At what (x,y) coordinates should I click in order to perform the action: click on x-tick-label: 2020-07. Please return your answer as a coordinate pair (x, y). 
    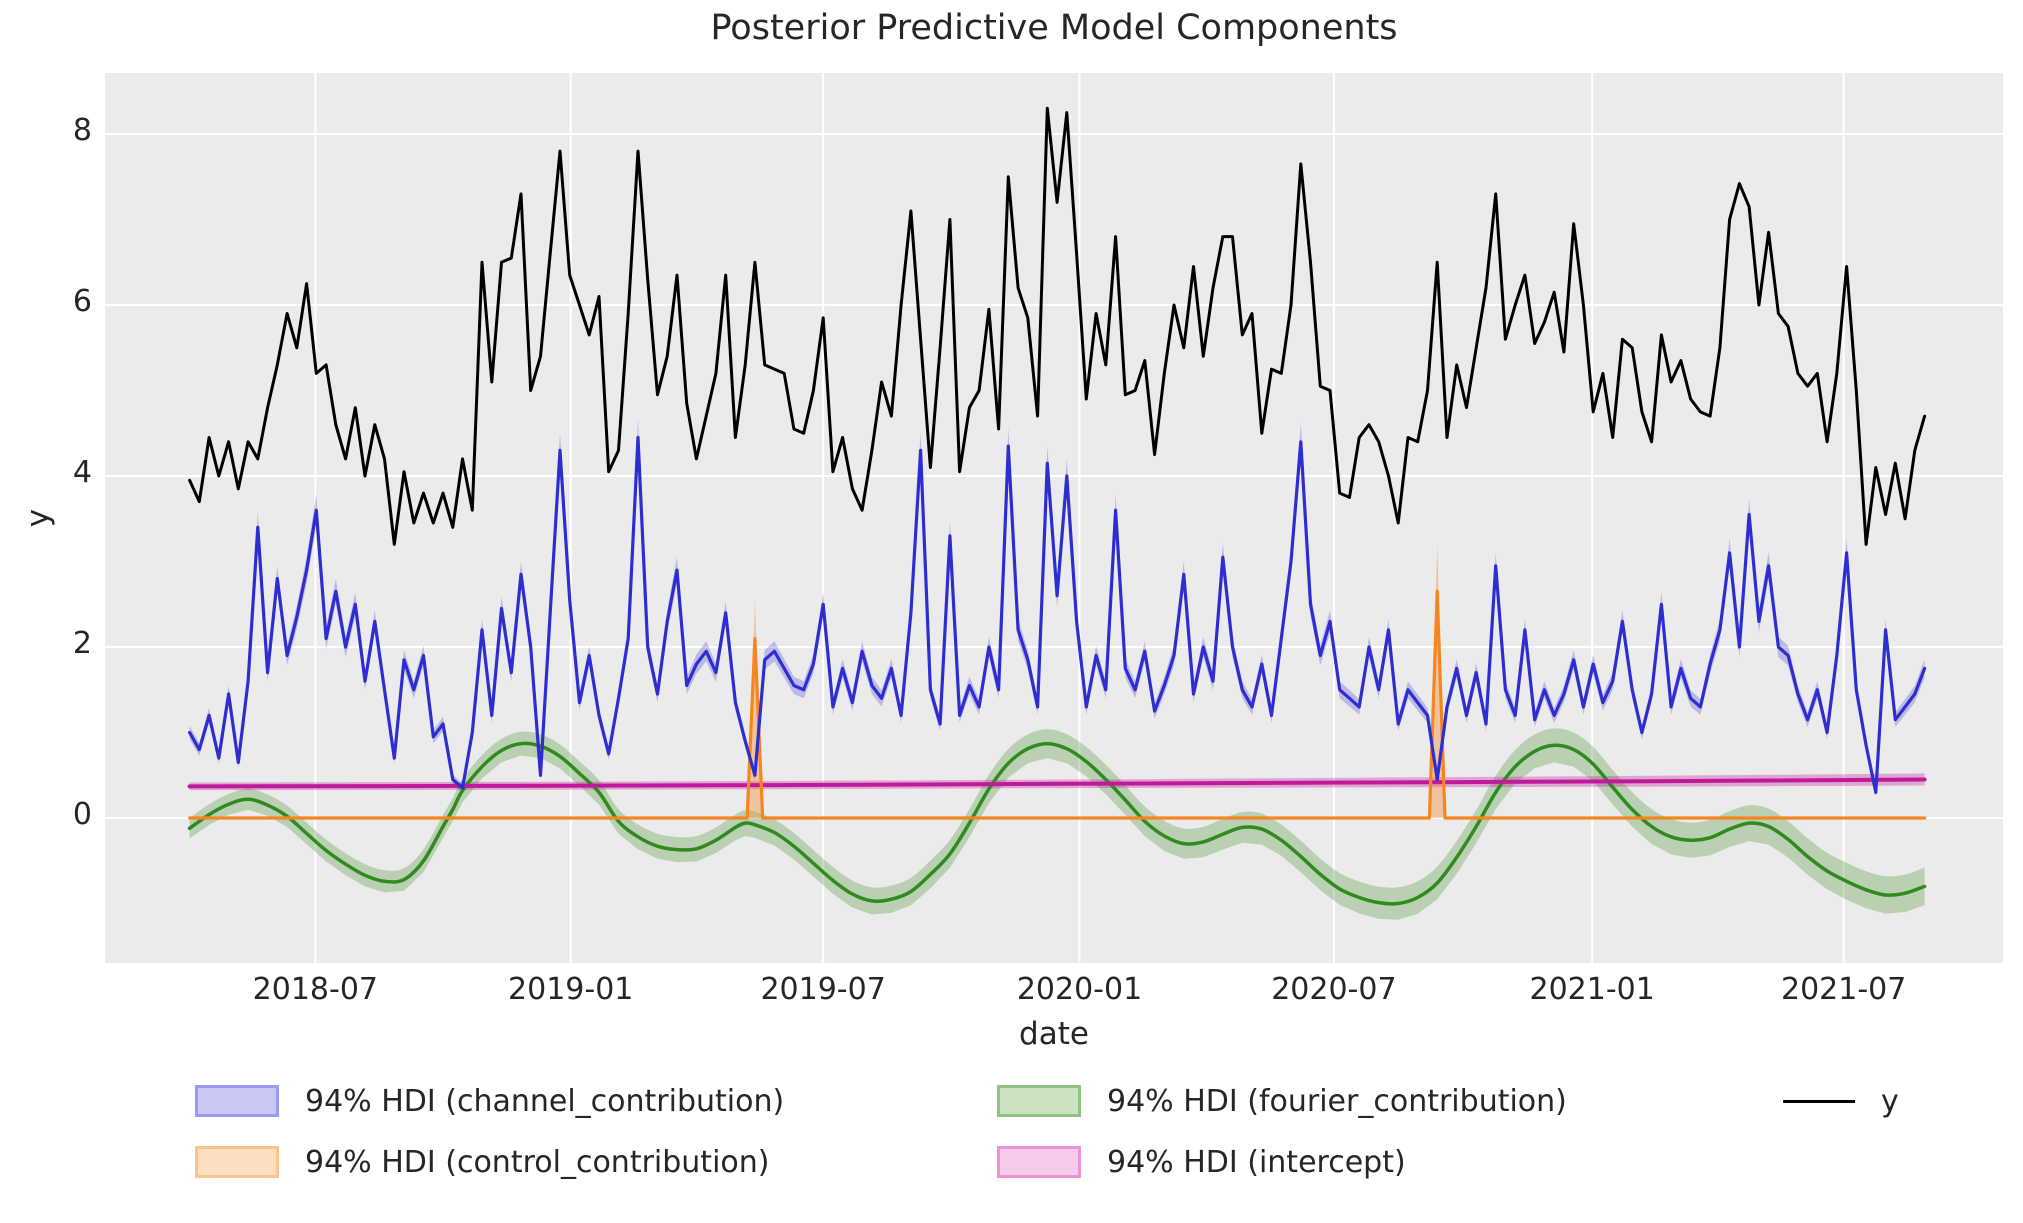
    Looking at the image, I should click on (1334, 989).